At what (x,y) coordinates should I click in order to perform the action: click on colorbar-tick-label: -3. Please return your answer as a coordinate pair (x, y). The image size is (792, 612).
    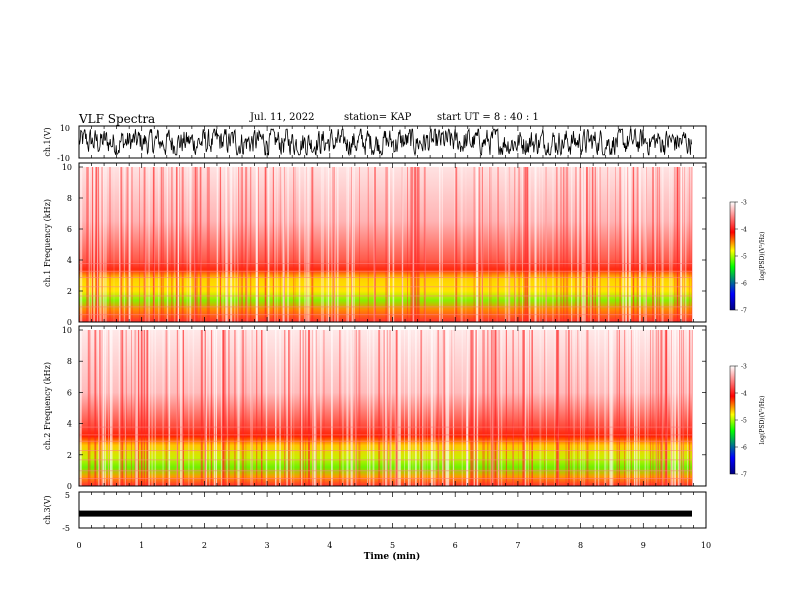
    Looking at the image, I should click on (744, 367).